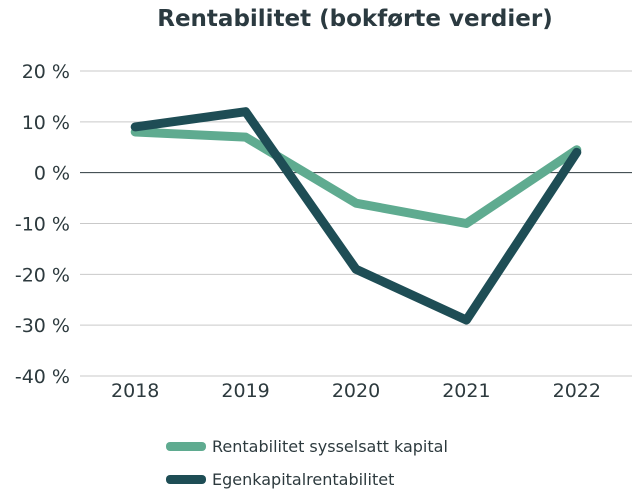 The width and height of the screenshot is (640, 496). What do you see at coordinates (135, 391) in the screenshot?
I see `x-tick-label: 2018` at bounding box center [135, 391].